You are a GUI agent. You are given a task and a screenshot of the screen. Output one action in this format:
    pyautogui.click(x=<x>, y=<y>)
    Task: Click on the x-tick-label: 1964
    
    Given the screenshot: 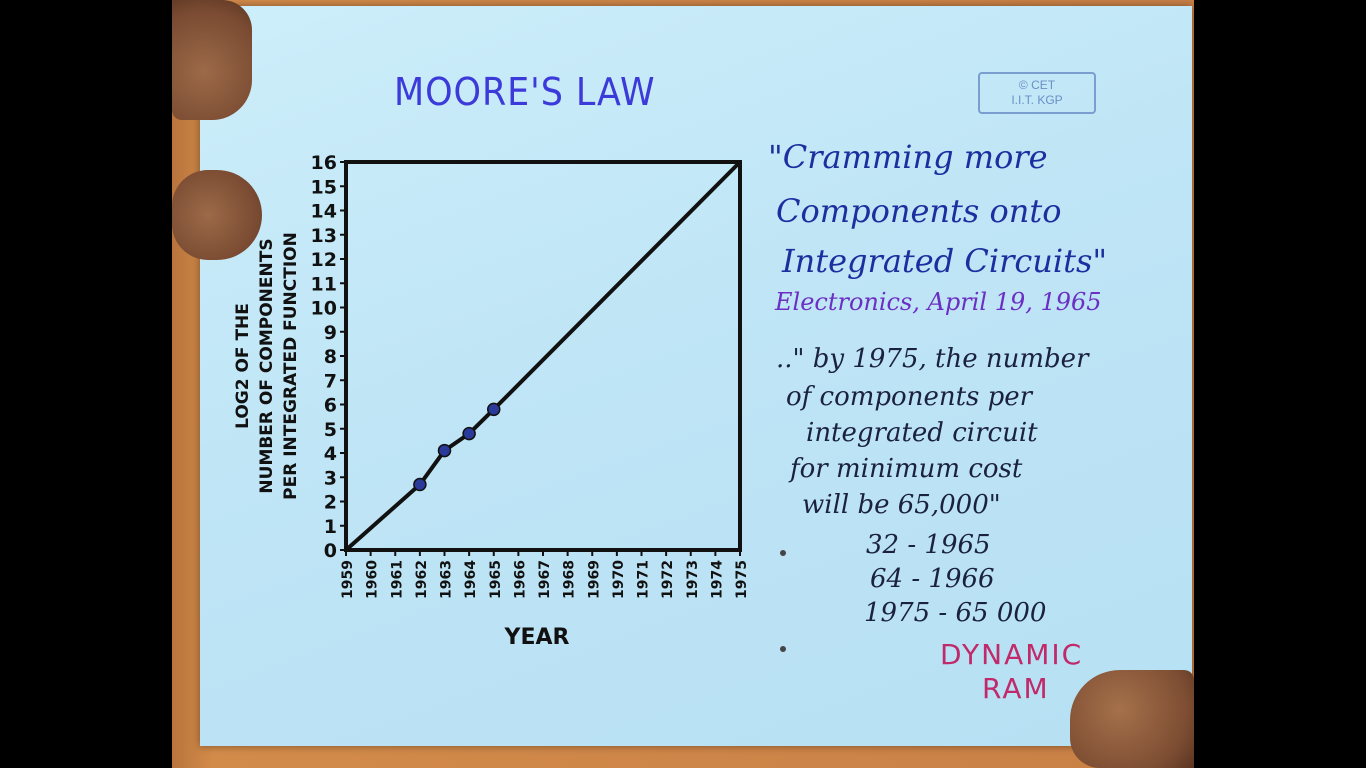 What is the action you would take?
    pyautogui.click(x=471, y=579)
    